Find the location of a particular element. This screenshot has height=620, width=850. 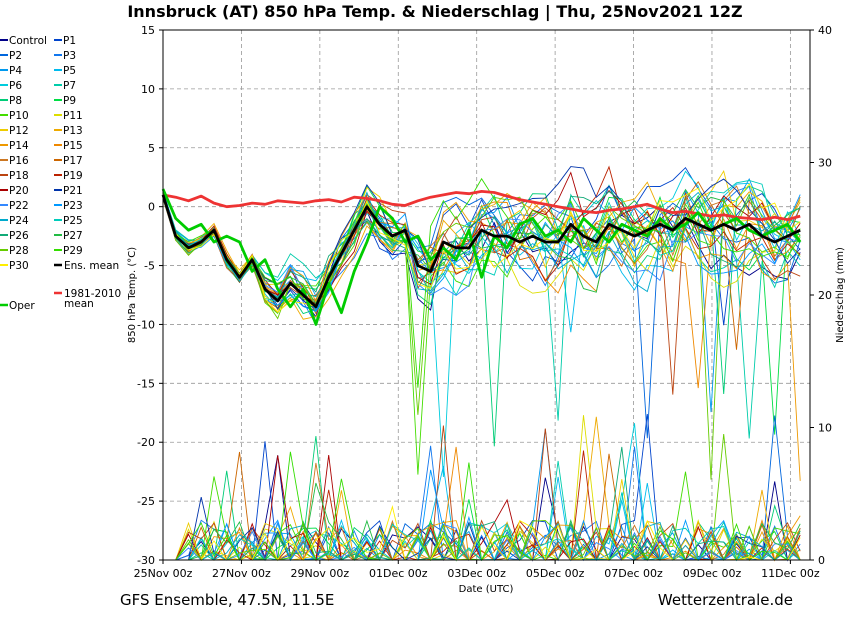

y-tick-right-label: 10 is located at coordinates (825, 428).